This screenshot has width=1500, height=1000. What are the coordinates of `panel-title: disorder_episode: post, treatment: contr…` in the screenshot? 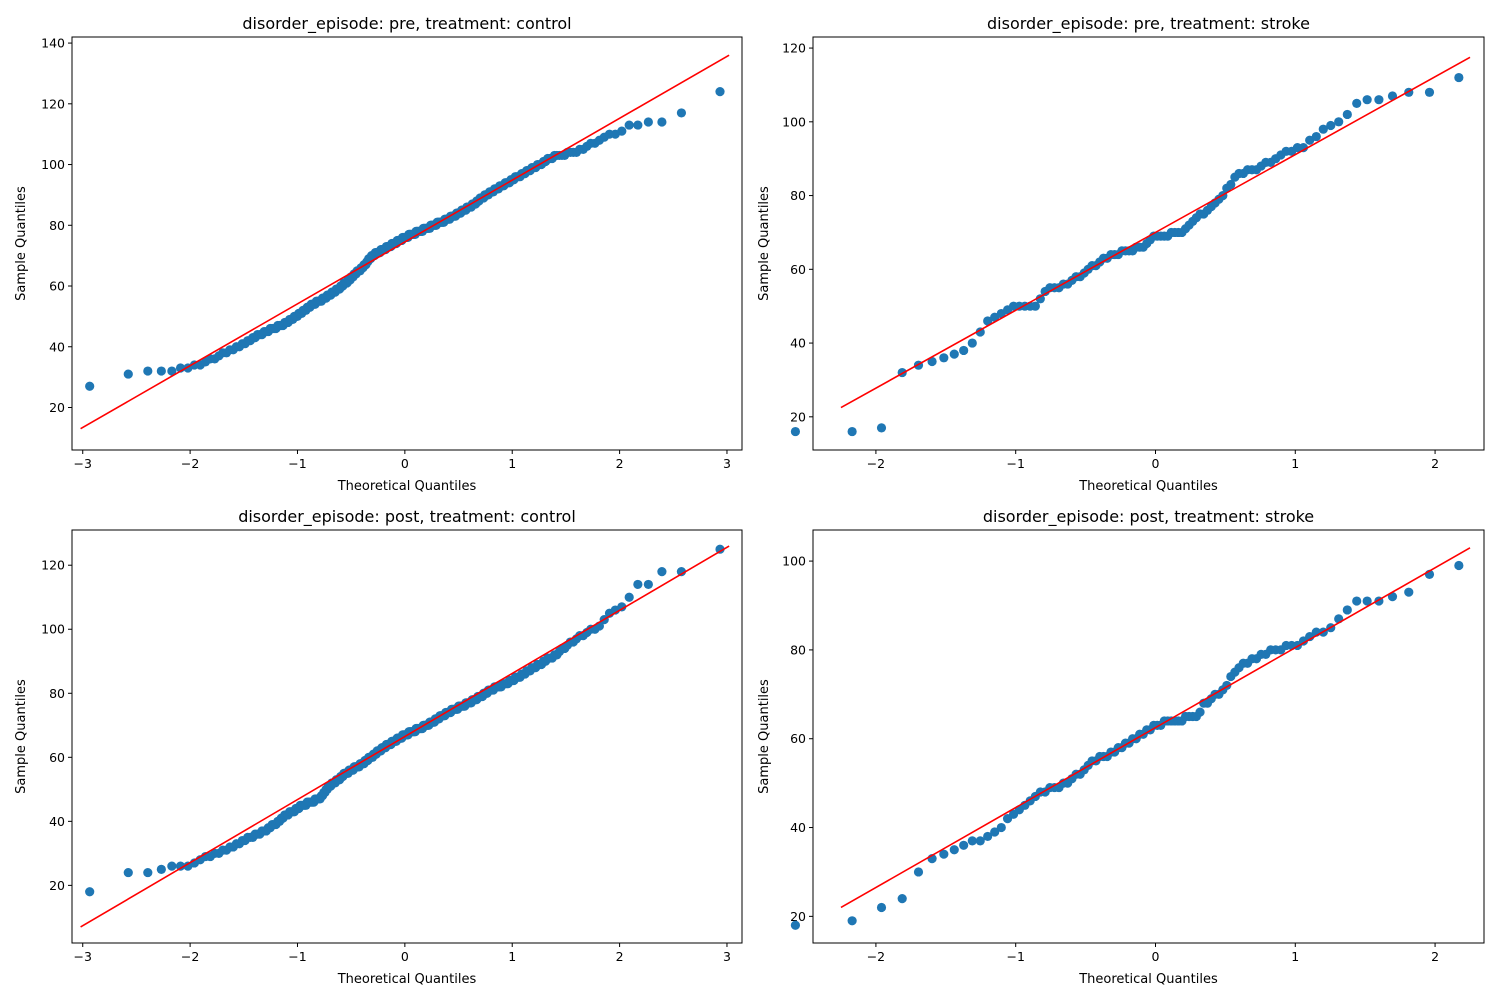 It's located at (407, 517).